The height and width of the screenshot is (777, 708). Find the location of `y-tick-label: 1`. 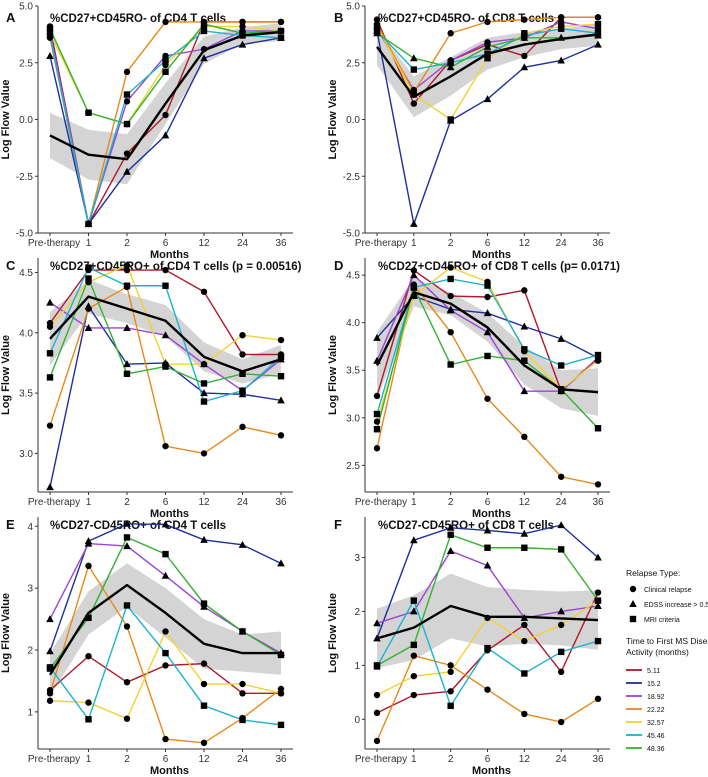

y-tick-label: 1 is located at coordinates (357, 666).